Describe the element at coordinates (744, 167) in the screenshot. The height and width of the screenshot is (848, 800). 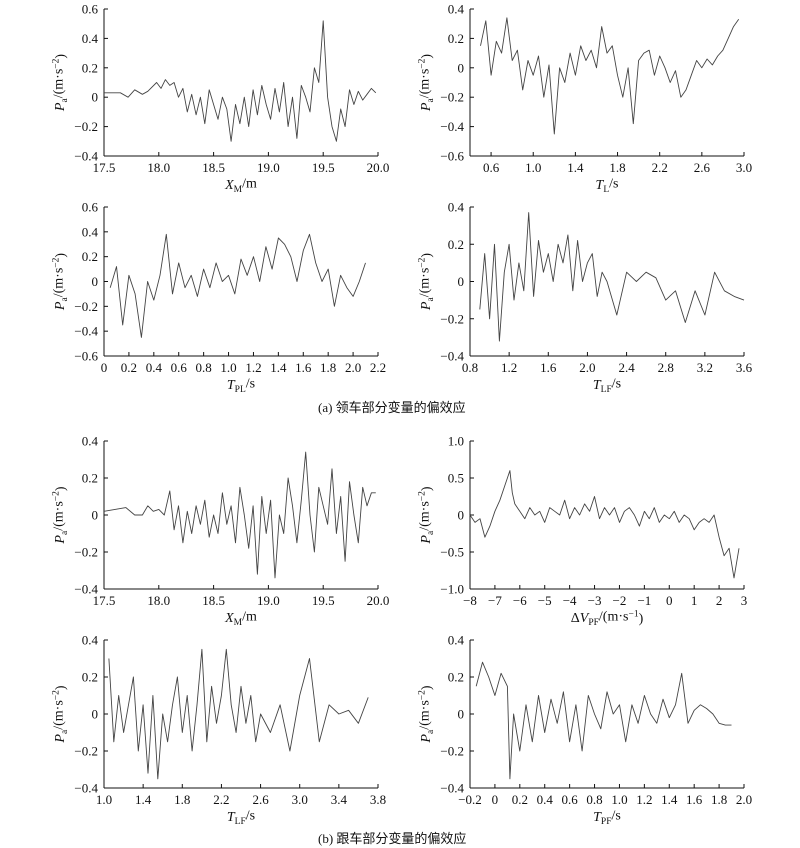
I see `x-tick-label: 3.0` at that location.